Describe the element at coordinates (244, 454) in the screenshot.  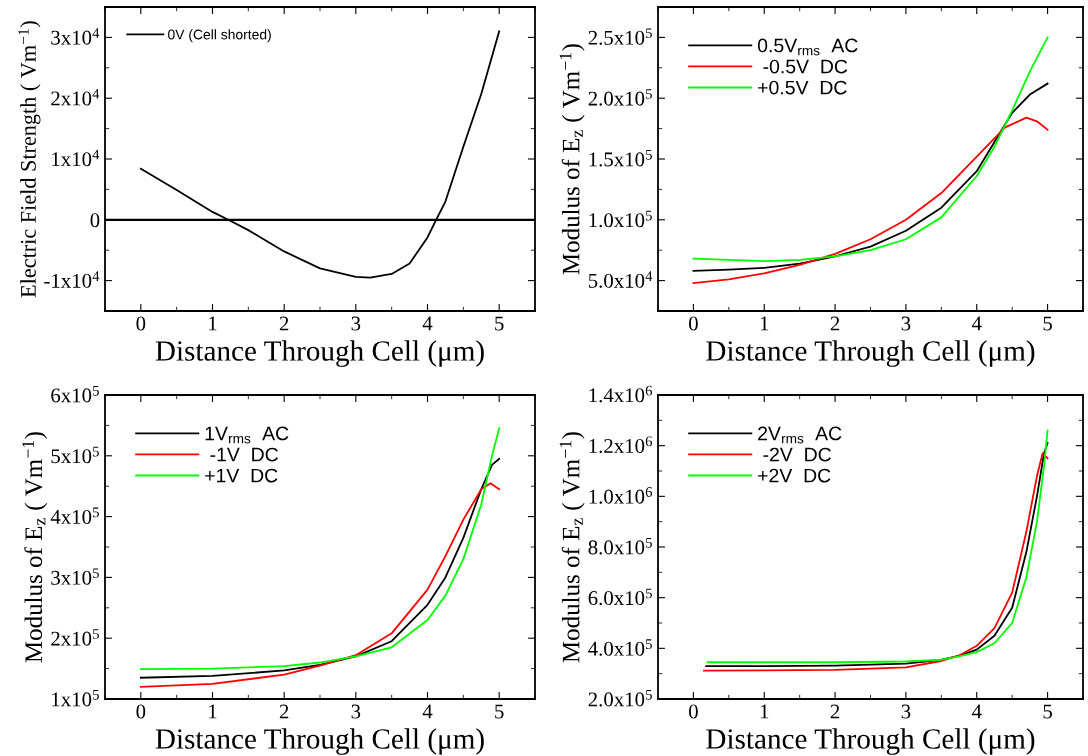
I see `legend-label: -1V DC` at that location.